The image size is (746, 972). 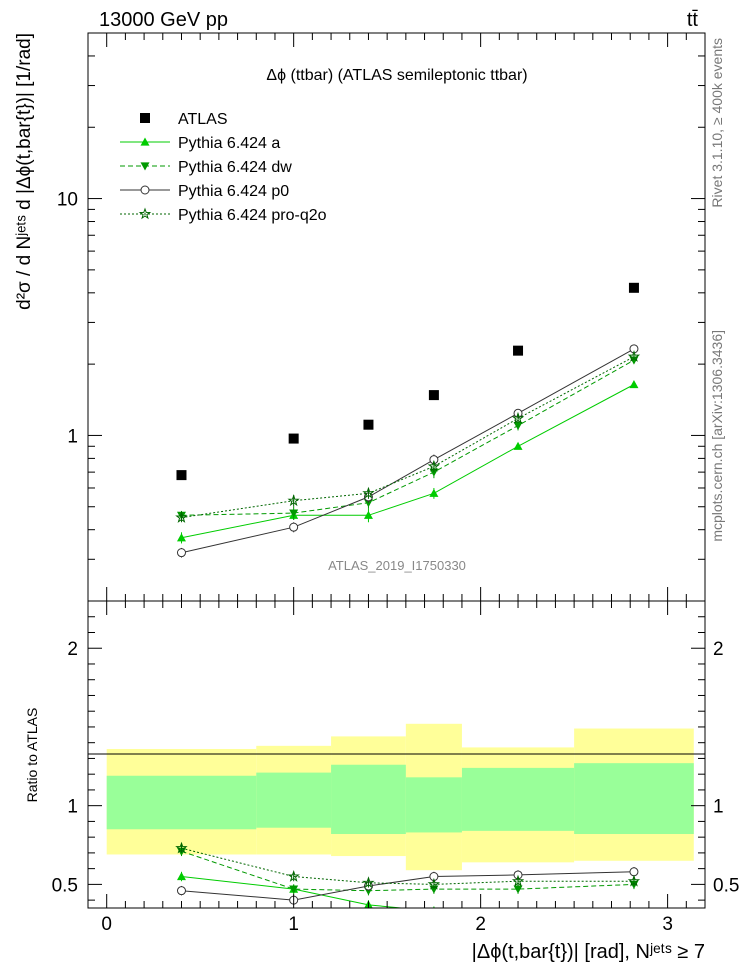 What do you see at coordinates (293, 924) in the screenshot?
I see `x-tick-label: 1` at bounding box center [293, 924].